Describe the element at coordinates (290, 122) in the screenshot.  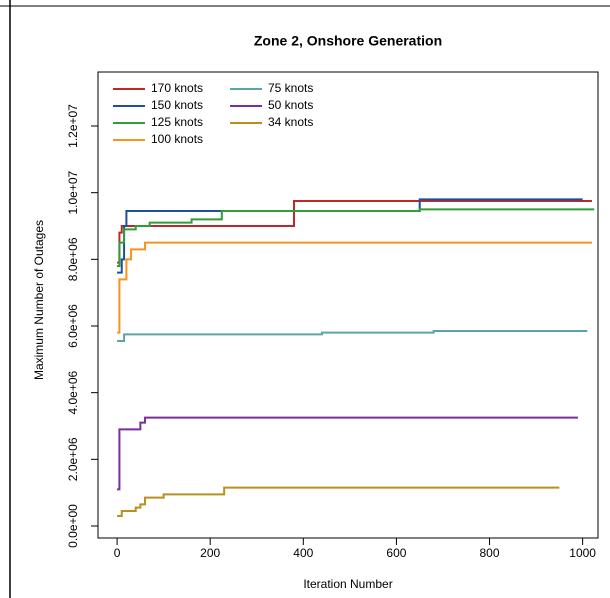
I see `legend-label: 34 knots` at that location.